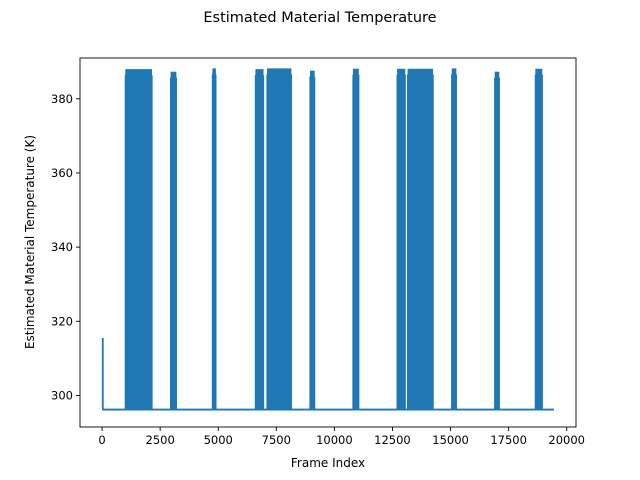 The image size is (640, 480). I want to click on x-axis-ticks: 0 2500 5000 7500 10000 12500 15000 17500 20000, so click(341, 437).